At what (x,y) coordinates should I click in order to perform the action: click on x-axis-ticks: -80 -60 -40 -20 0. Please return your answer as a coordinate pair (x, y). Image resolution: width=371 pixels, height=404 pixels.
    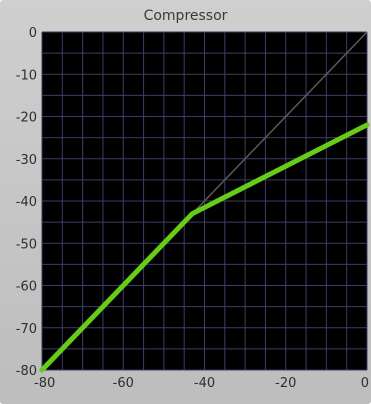
    Looking at the image, I should click on (201, 383).